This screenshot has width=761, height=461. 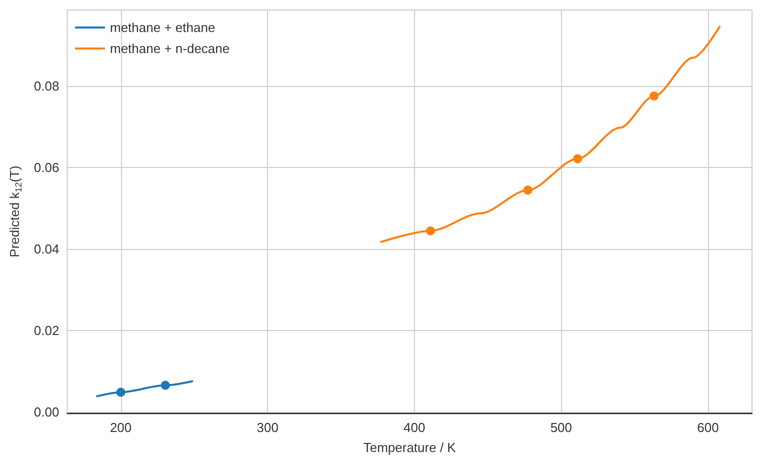 What do you see at coordinates (708, 427) in the screenshot?
I see `x-tick-label: 600` at bounding box center [708, 427].